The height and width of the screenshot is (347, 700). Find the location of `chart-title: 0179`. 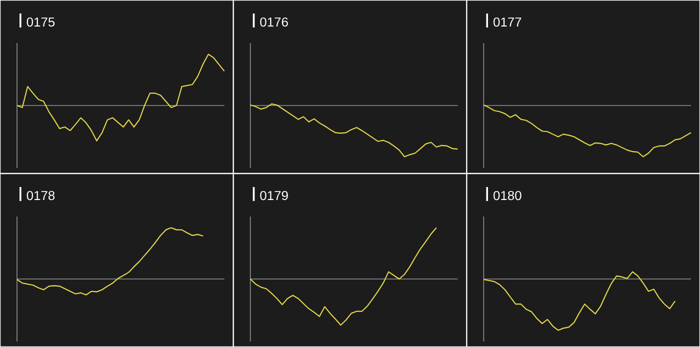

chart-title: 0179 is located at coordinates (274, 195).